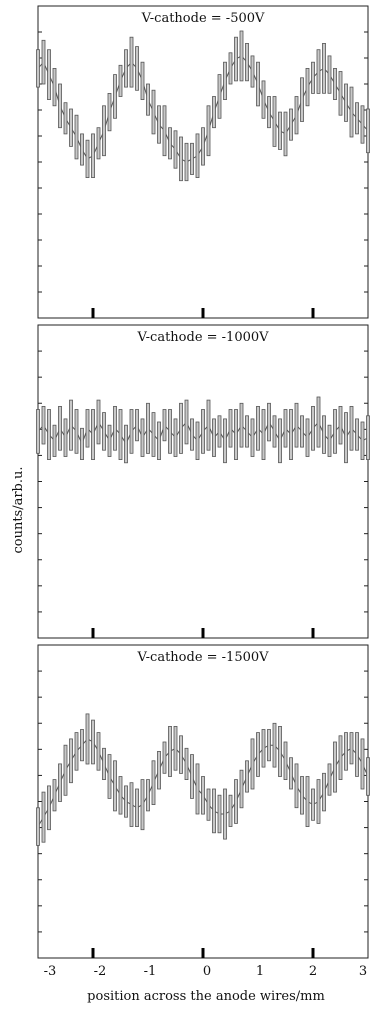 Image resolution: width=374 pixels, height=1021 pixels. Describe the element at coordinates (203, 18) in the screenshot. I see `chart-title: V-cathode = -500V` at that location.